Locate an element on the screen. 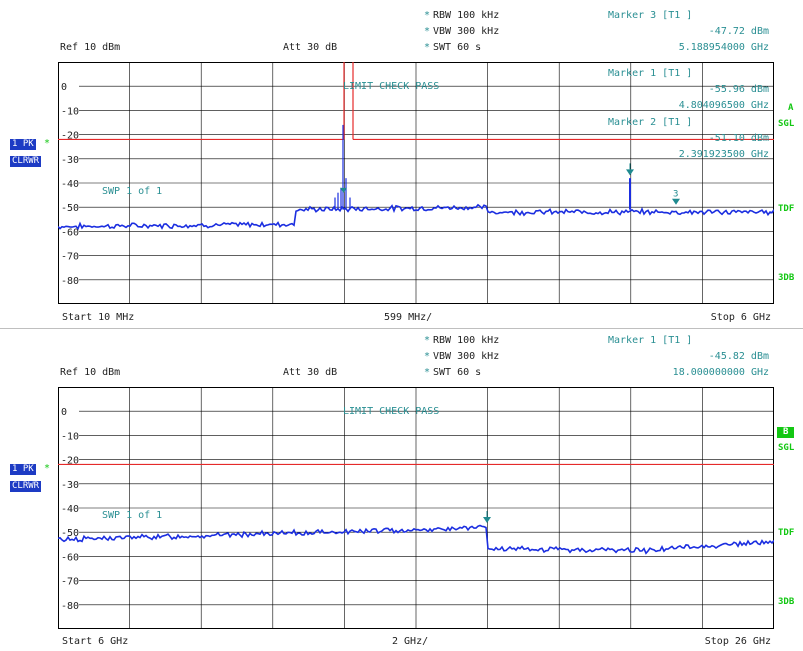  bottom-marker-level: -45.82 dBm is located at coordinates (738, 356).